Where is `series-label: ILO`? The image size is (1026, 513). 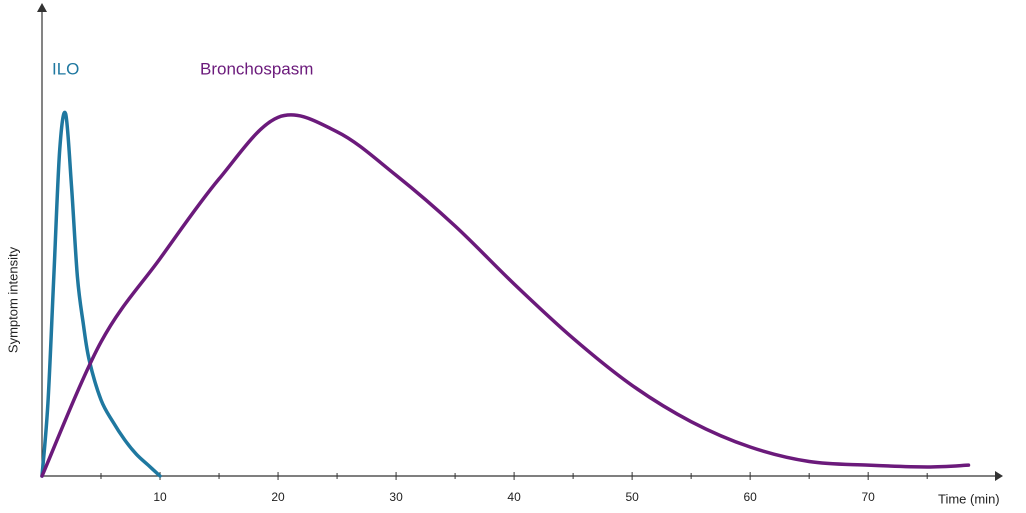 series-label: ILO is located at coordinates (65, 68).